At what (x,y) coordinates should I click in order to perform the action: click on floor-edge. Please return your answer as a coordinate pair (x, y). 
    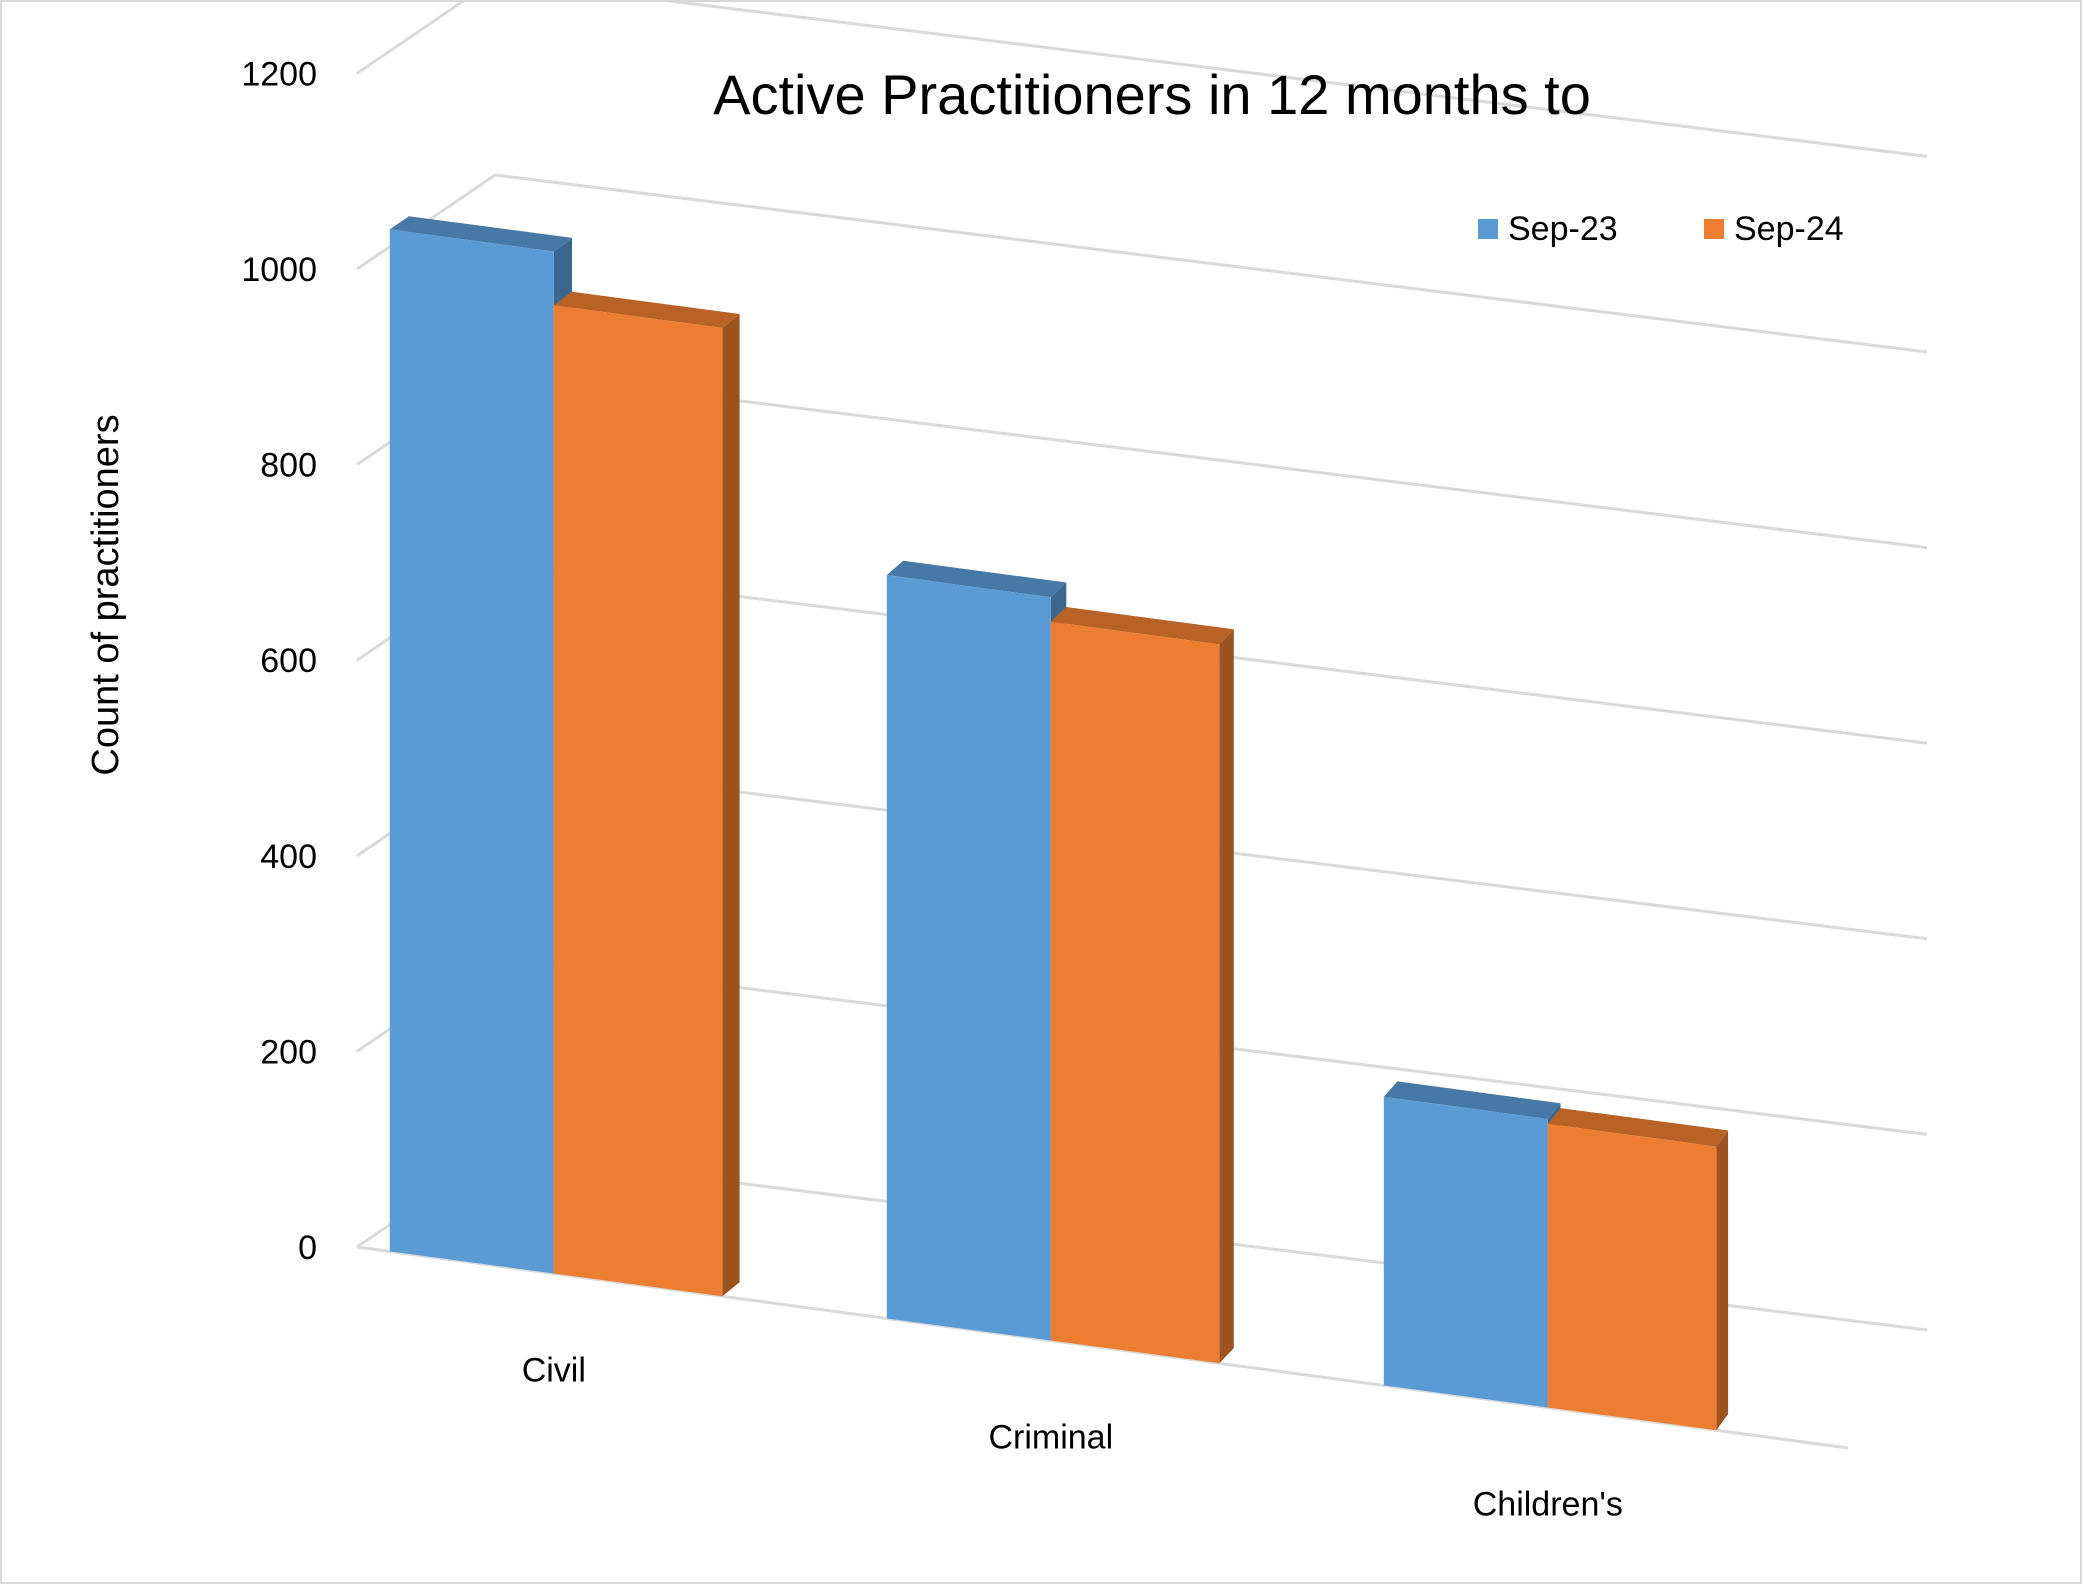
    Looking at the image, I should click on (1102, 1347).